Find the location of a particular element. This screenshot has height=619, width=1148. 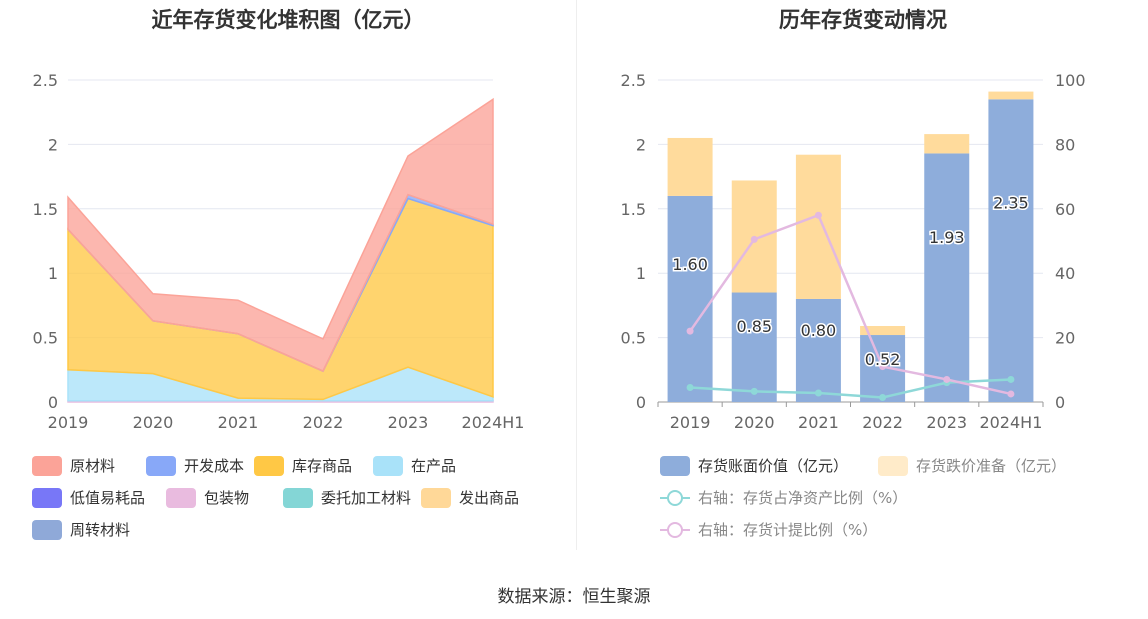

y2-tick-label: 20 is located at coordinates (1065, 338).